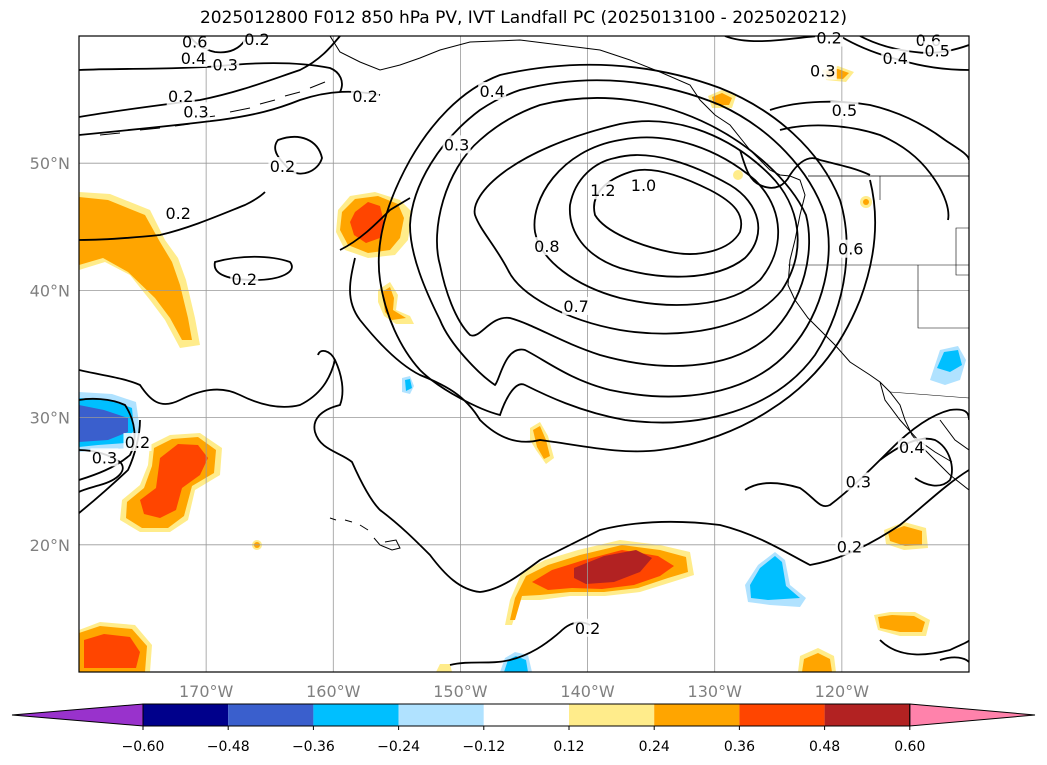 Image resolution: width=1047 pixels, height=765 pixels. What do you see at coordinates (545, 98) in the screenshot?
I see `alaska-coast` at bounding box center [545, 98].